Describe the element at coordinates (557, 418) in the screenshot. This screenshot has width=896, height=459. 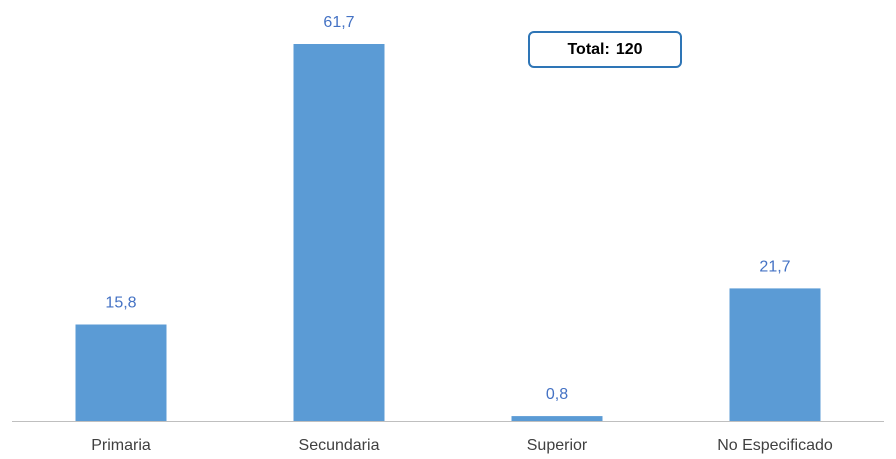
I see `bar-superior` at that location.